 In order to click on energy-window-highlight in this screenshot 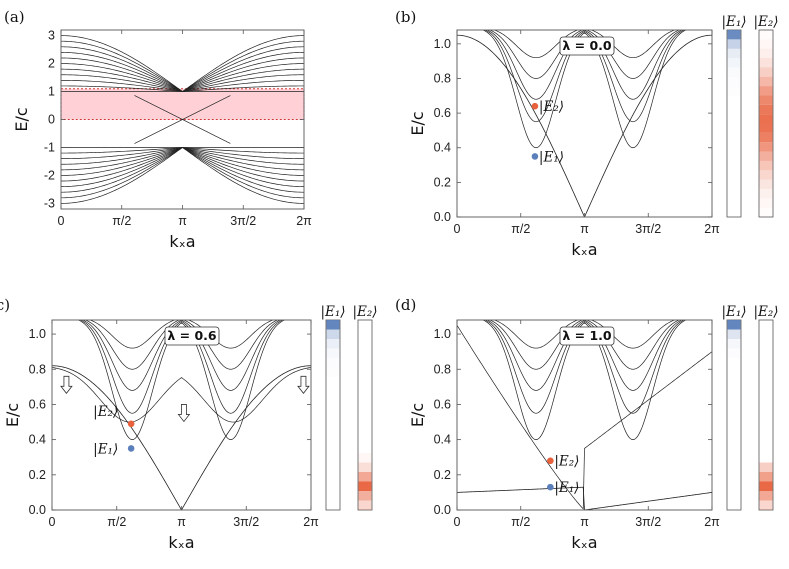, I will do `click(182, 104)`.